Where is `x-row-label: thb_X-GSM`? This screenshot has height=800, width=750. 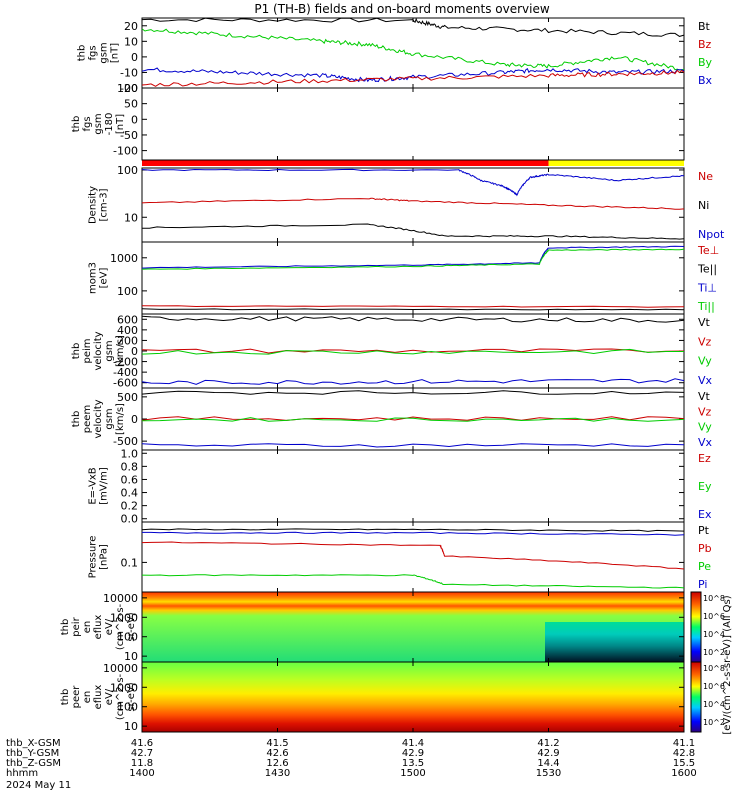
x-row-label: thb_X-GSM is located at coordinates (33, 743).